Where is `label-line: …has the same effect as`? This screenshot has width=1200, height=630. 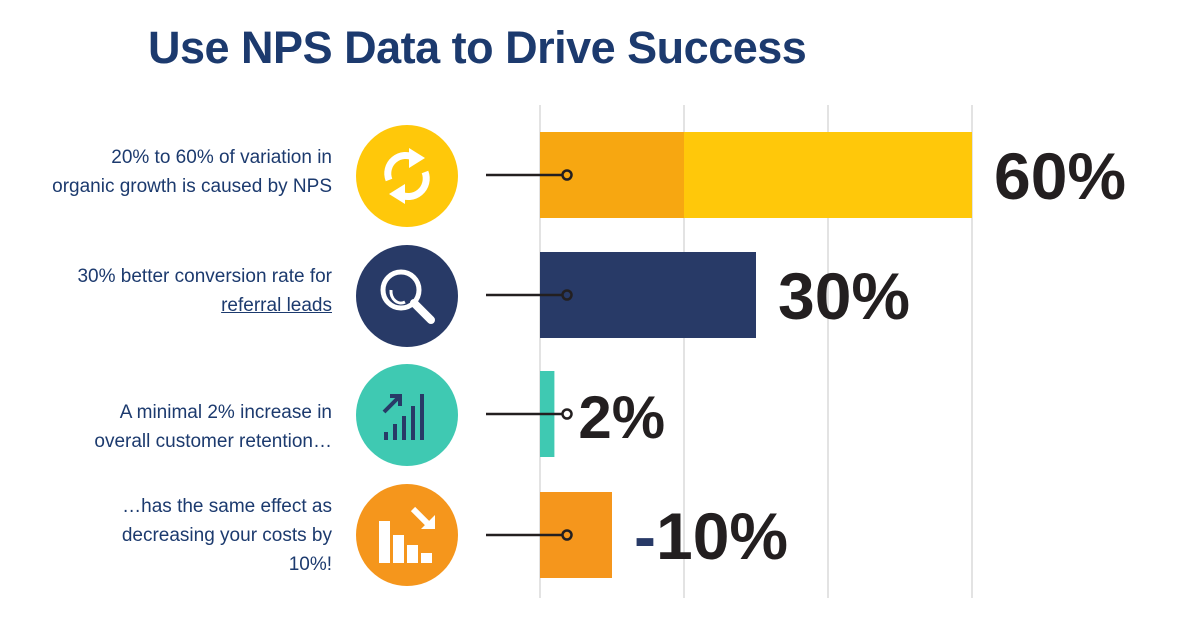 label-line: …has the same effect as is located at coordinates (227, 506).